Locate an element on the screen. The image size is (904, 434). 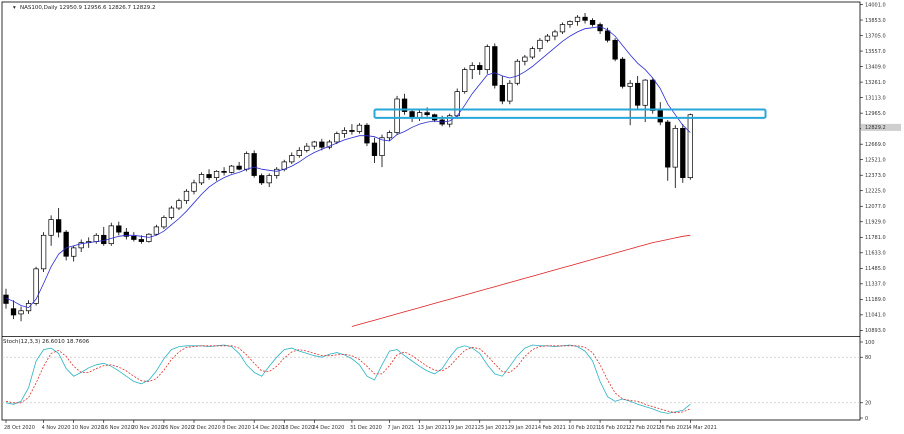
date-tick-label: 13 Jan 2021 is located at coordinates (433, 428).